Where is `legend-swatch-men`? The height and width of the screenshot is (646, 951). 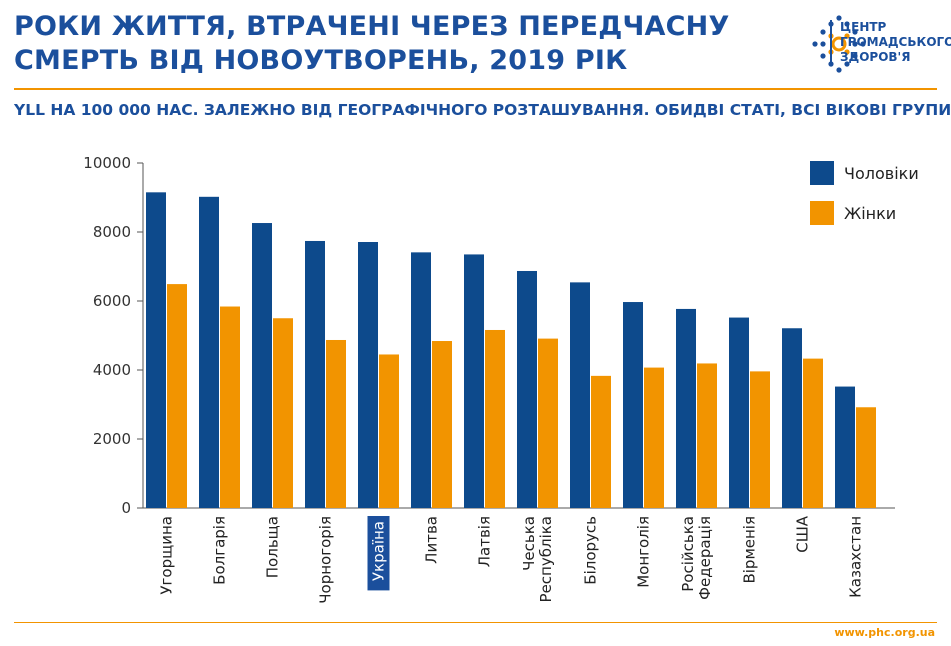
legend-swatch-men is located at coordinates (822, 173).